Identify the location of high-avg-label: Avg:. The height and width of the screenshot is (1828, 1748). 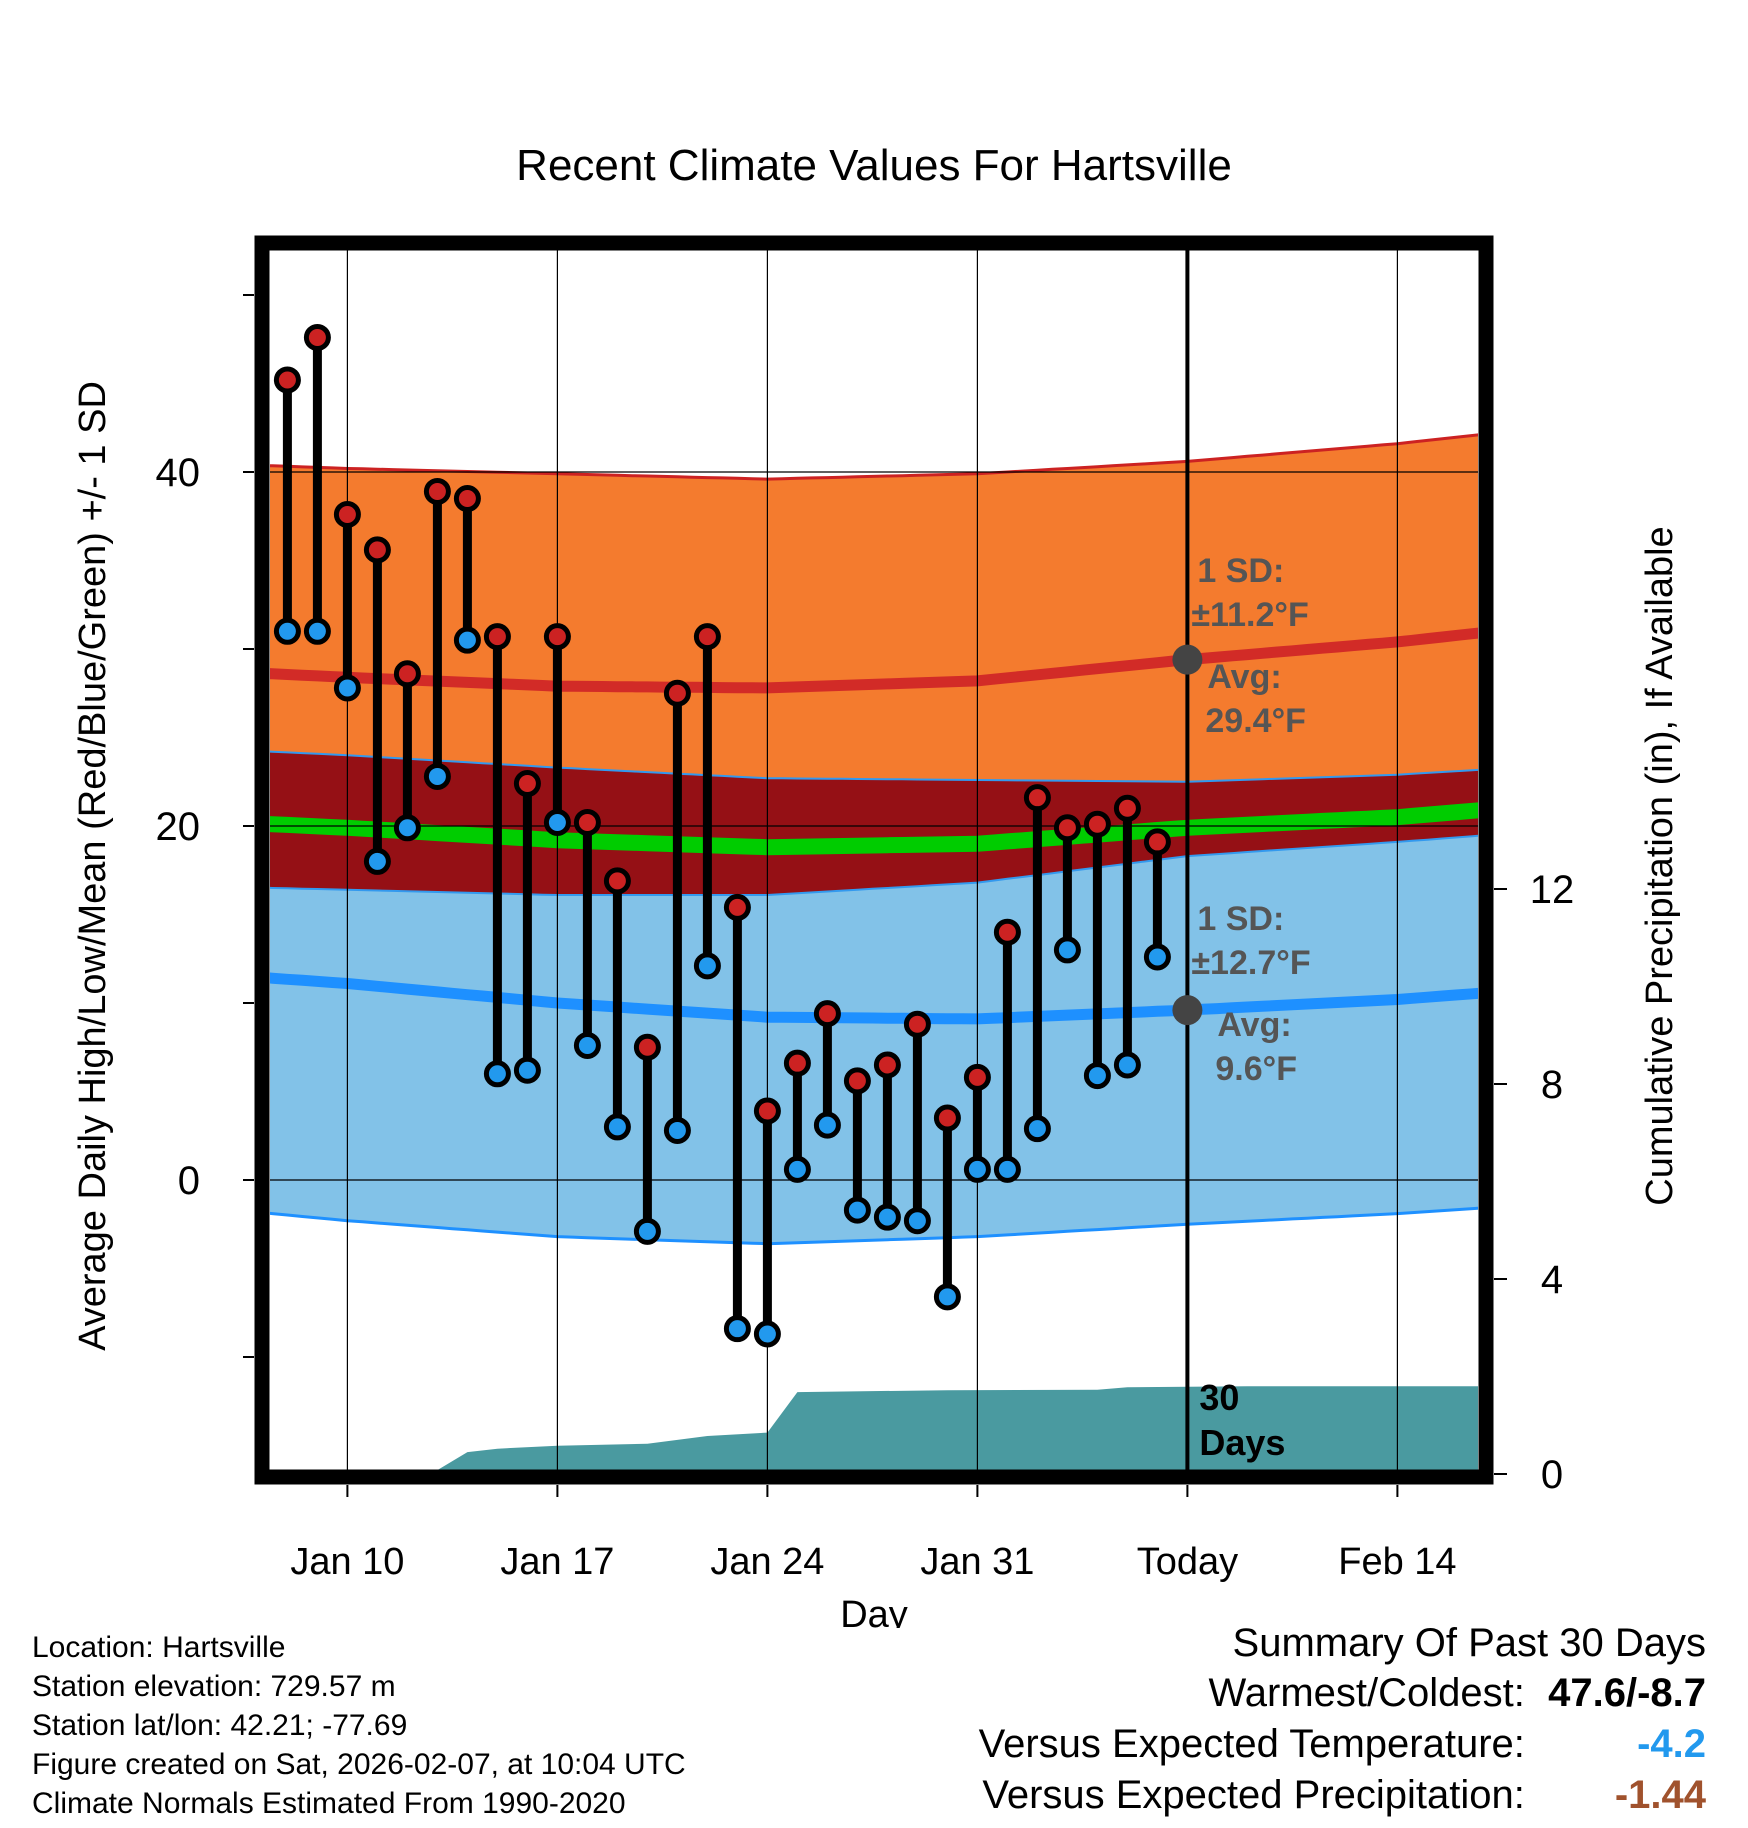
(1244, 677).